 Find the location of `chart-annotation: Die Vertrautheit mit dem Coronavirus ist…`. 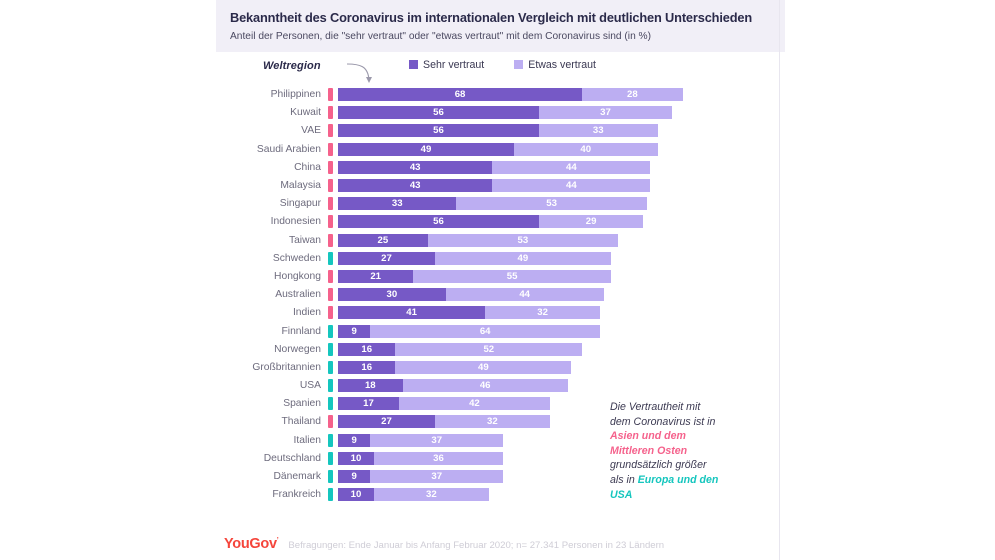

chart-annotation: Die Vertrautheit mit dem Coronavirus ist… is located at coordinates (700, 451).